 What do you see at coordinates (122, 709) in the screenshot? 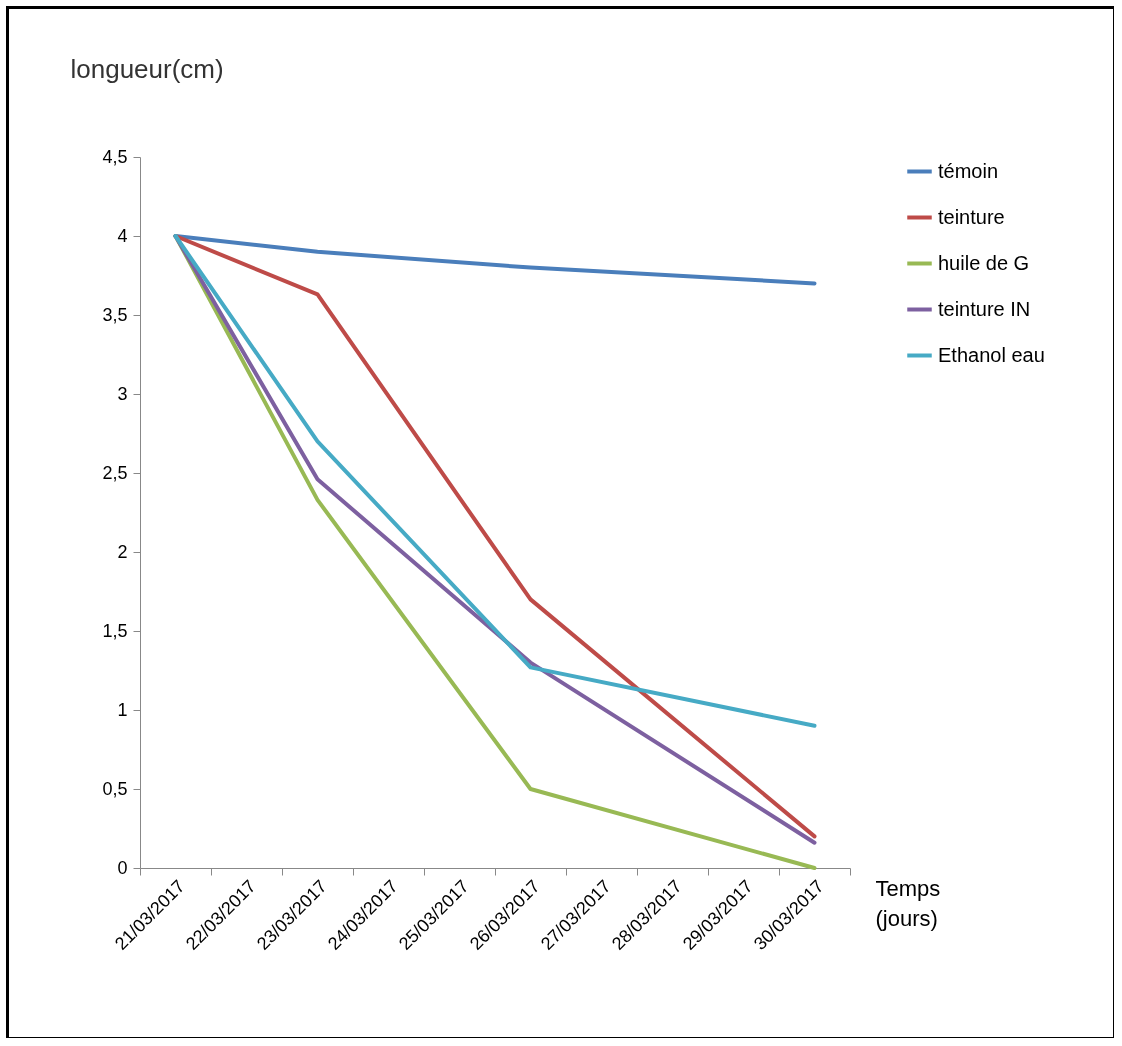
I see `y-tick-label: 1` at bounding box center [122, 709].